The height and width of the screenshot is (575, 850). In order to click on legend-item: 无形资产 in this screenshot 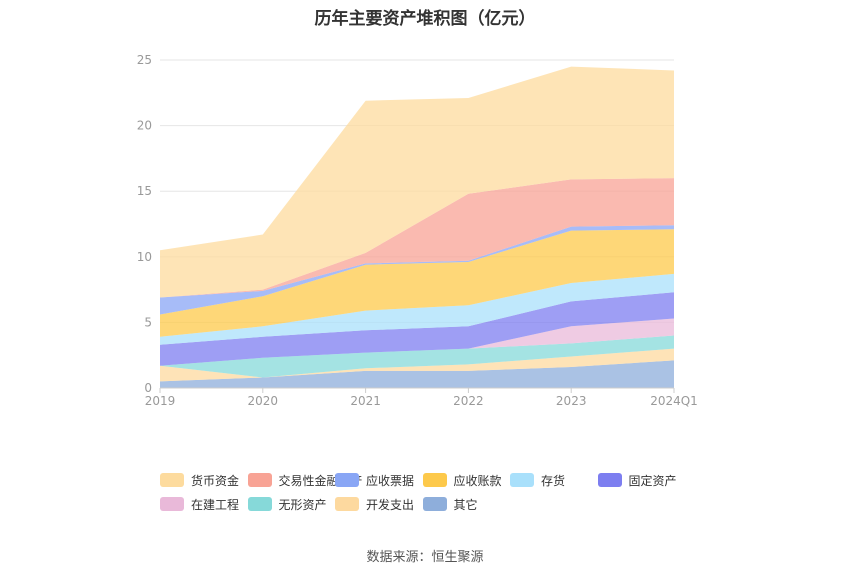, I will do `click(287, 504)`.